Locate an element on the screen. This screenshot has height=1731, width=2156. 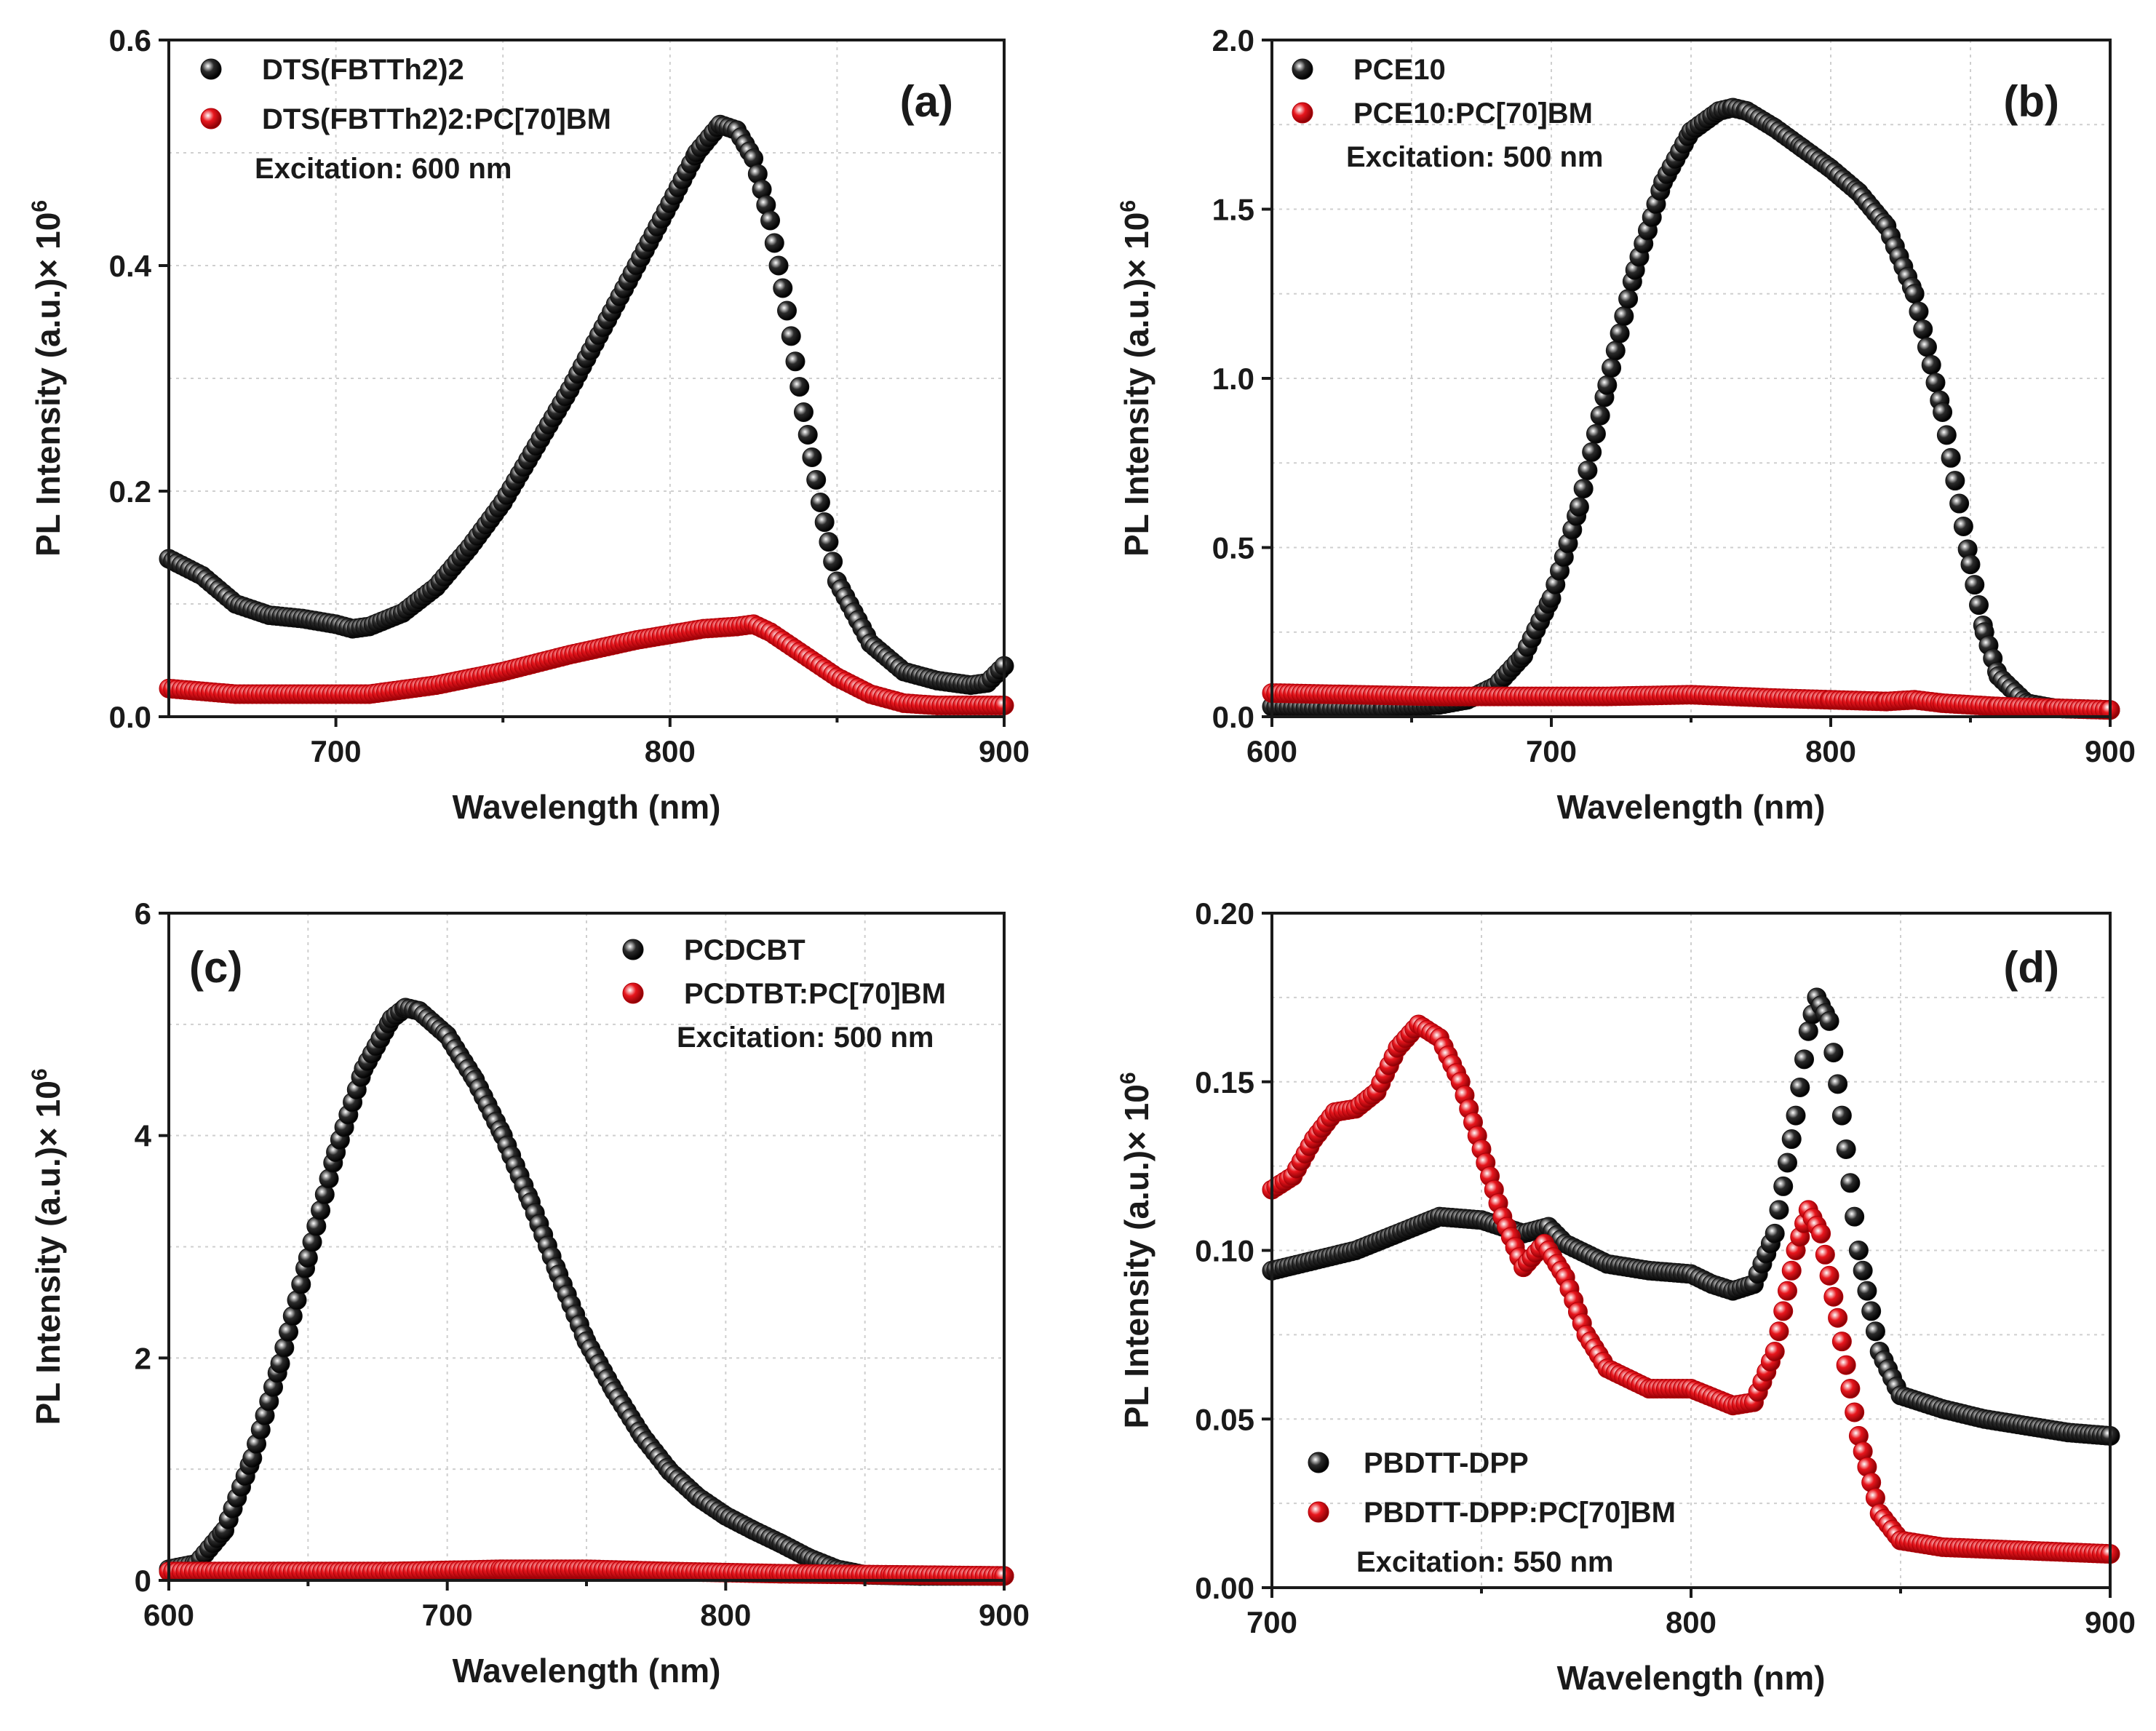
y-tick-label: 0.05 is located at coordinates (1224, 1419).